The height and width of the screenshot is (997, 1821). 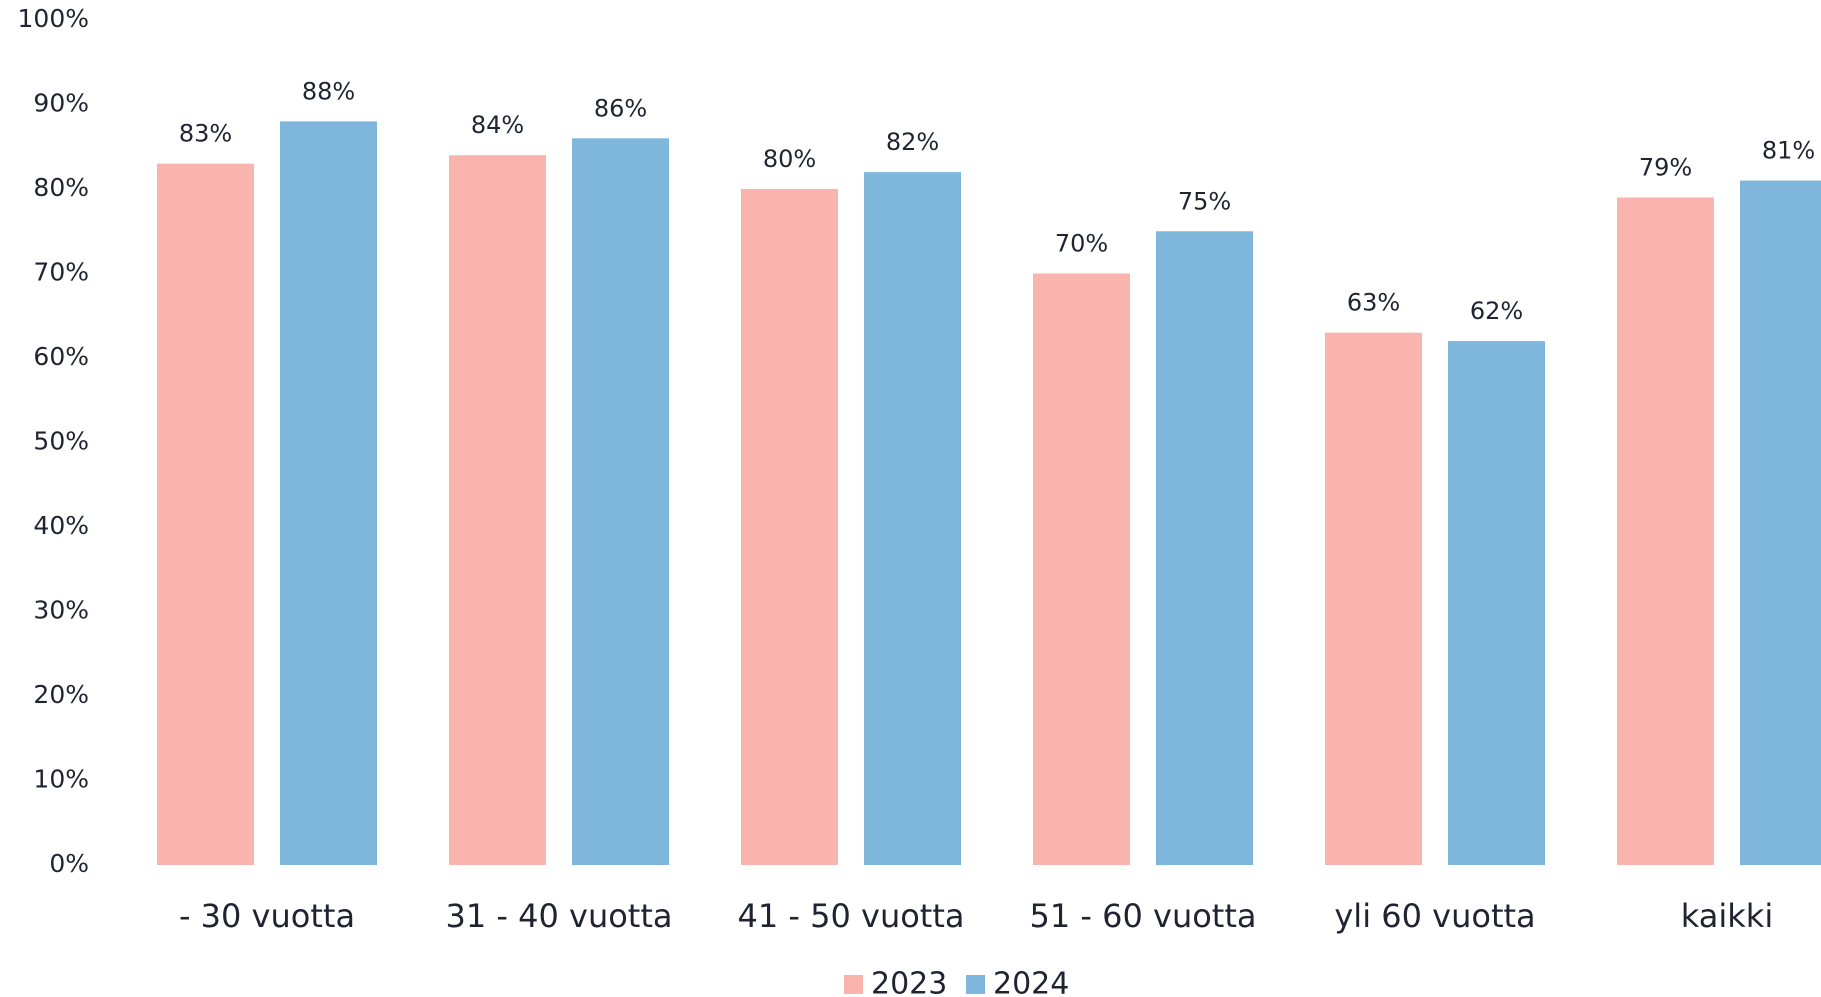 What do you see at coordinates (1788, 151) in the screenshot?
I see `data-label: 81%` at bounding box center [1788, 151].